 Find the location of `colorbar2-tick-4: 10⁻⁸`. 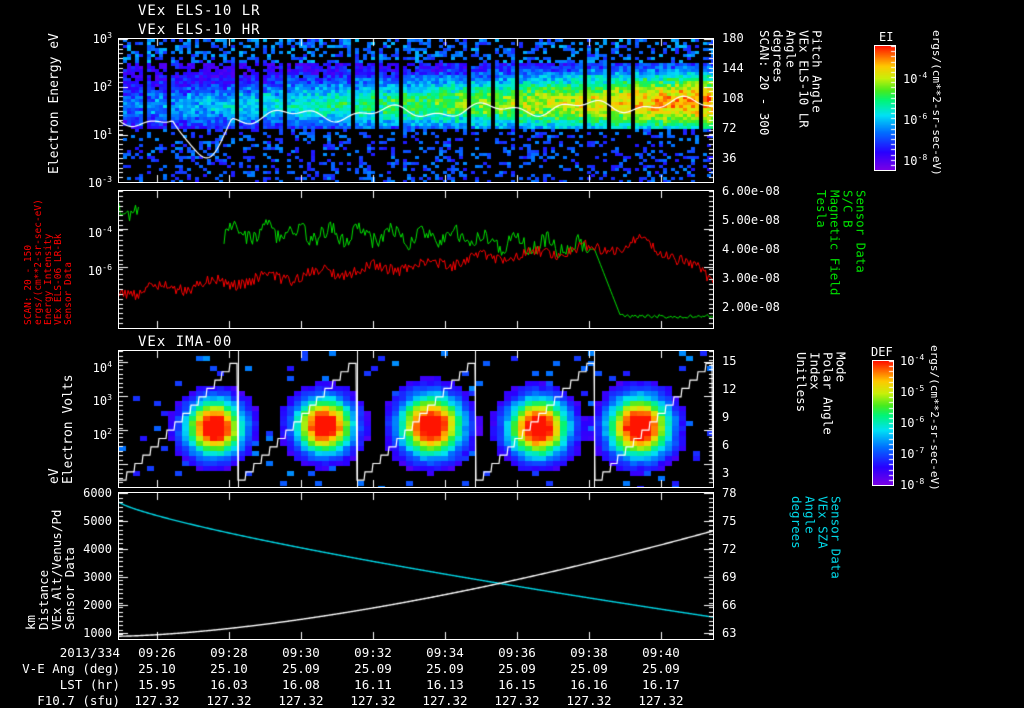

colorbar2-tick-4: 10⁻⁸ is located at coordinates (912, 484).